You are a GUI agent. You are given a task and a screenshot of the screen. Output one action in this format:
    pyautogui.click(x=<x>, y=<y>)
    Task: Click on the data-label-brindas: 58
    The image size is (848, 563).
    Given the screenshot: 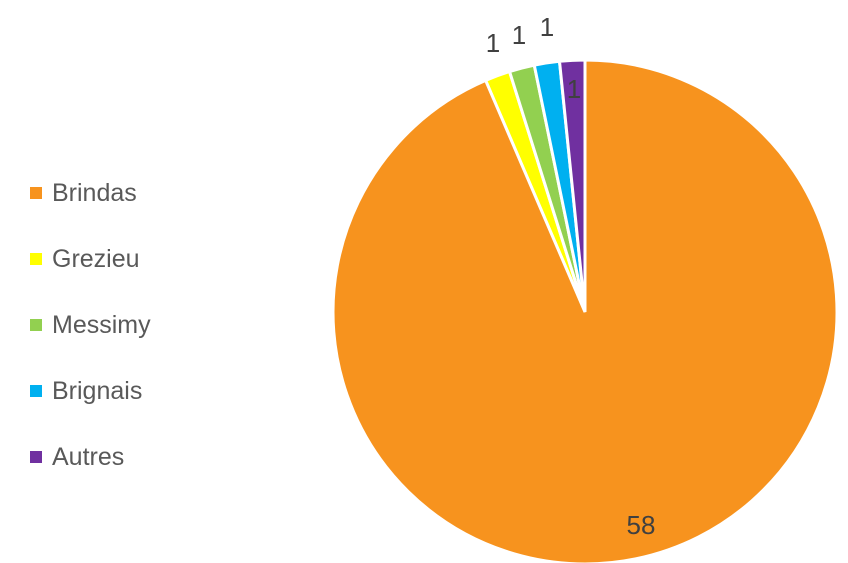 What is the action you would take?
    pyautogui.click(x=641, y=525)
    